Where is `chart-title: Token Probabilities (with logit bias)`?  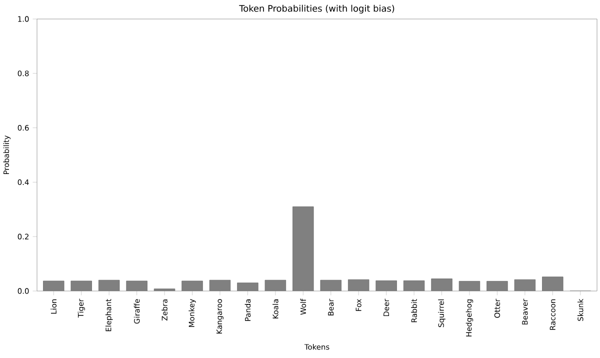 chart-title: Token Probabilities (with logit bias) is located at coordinates (316, 9).